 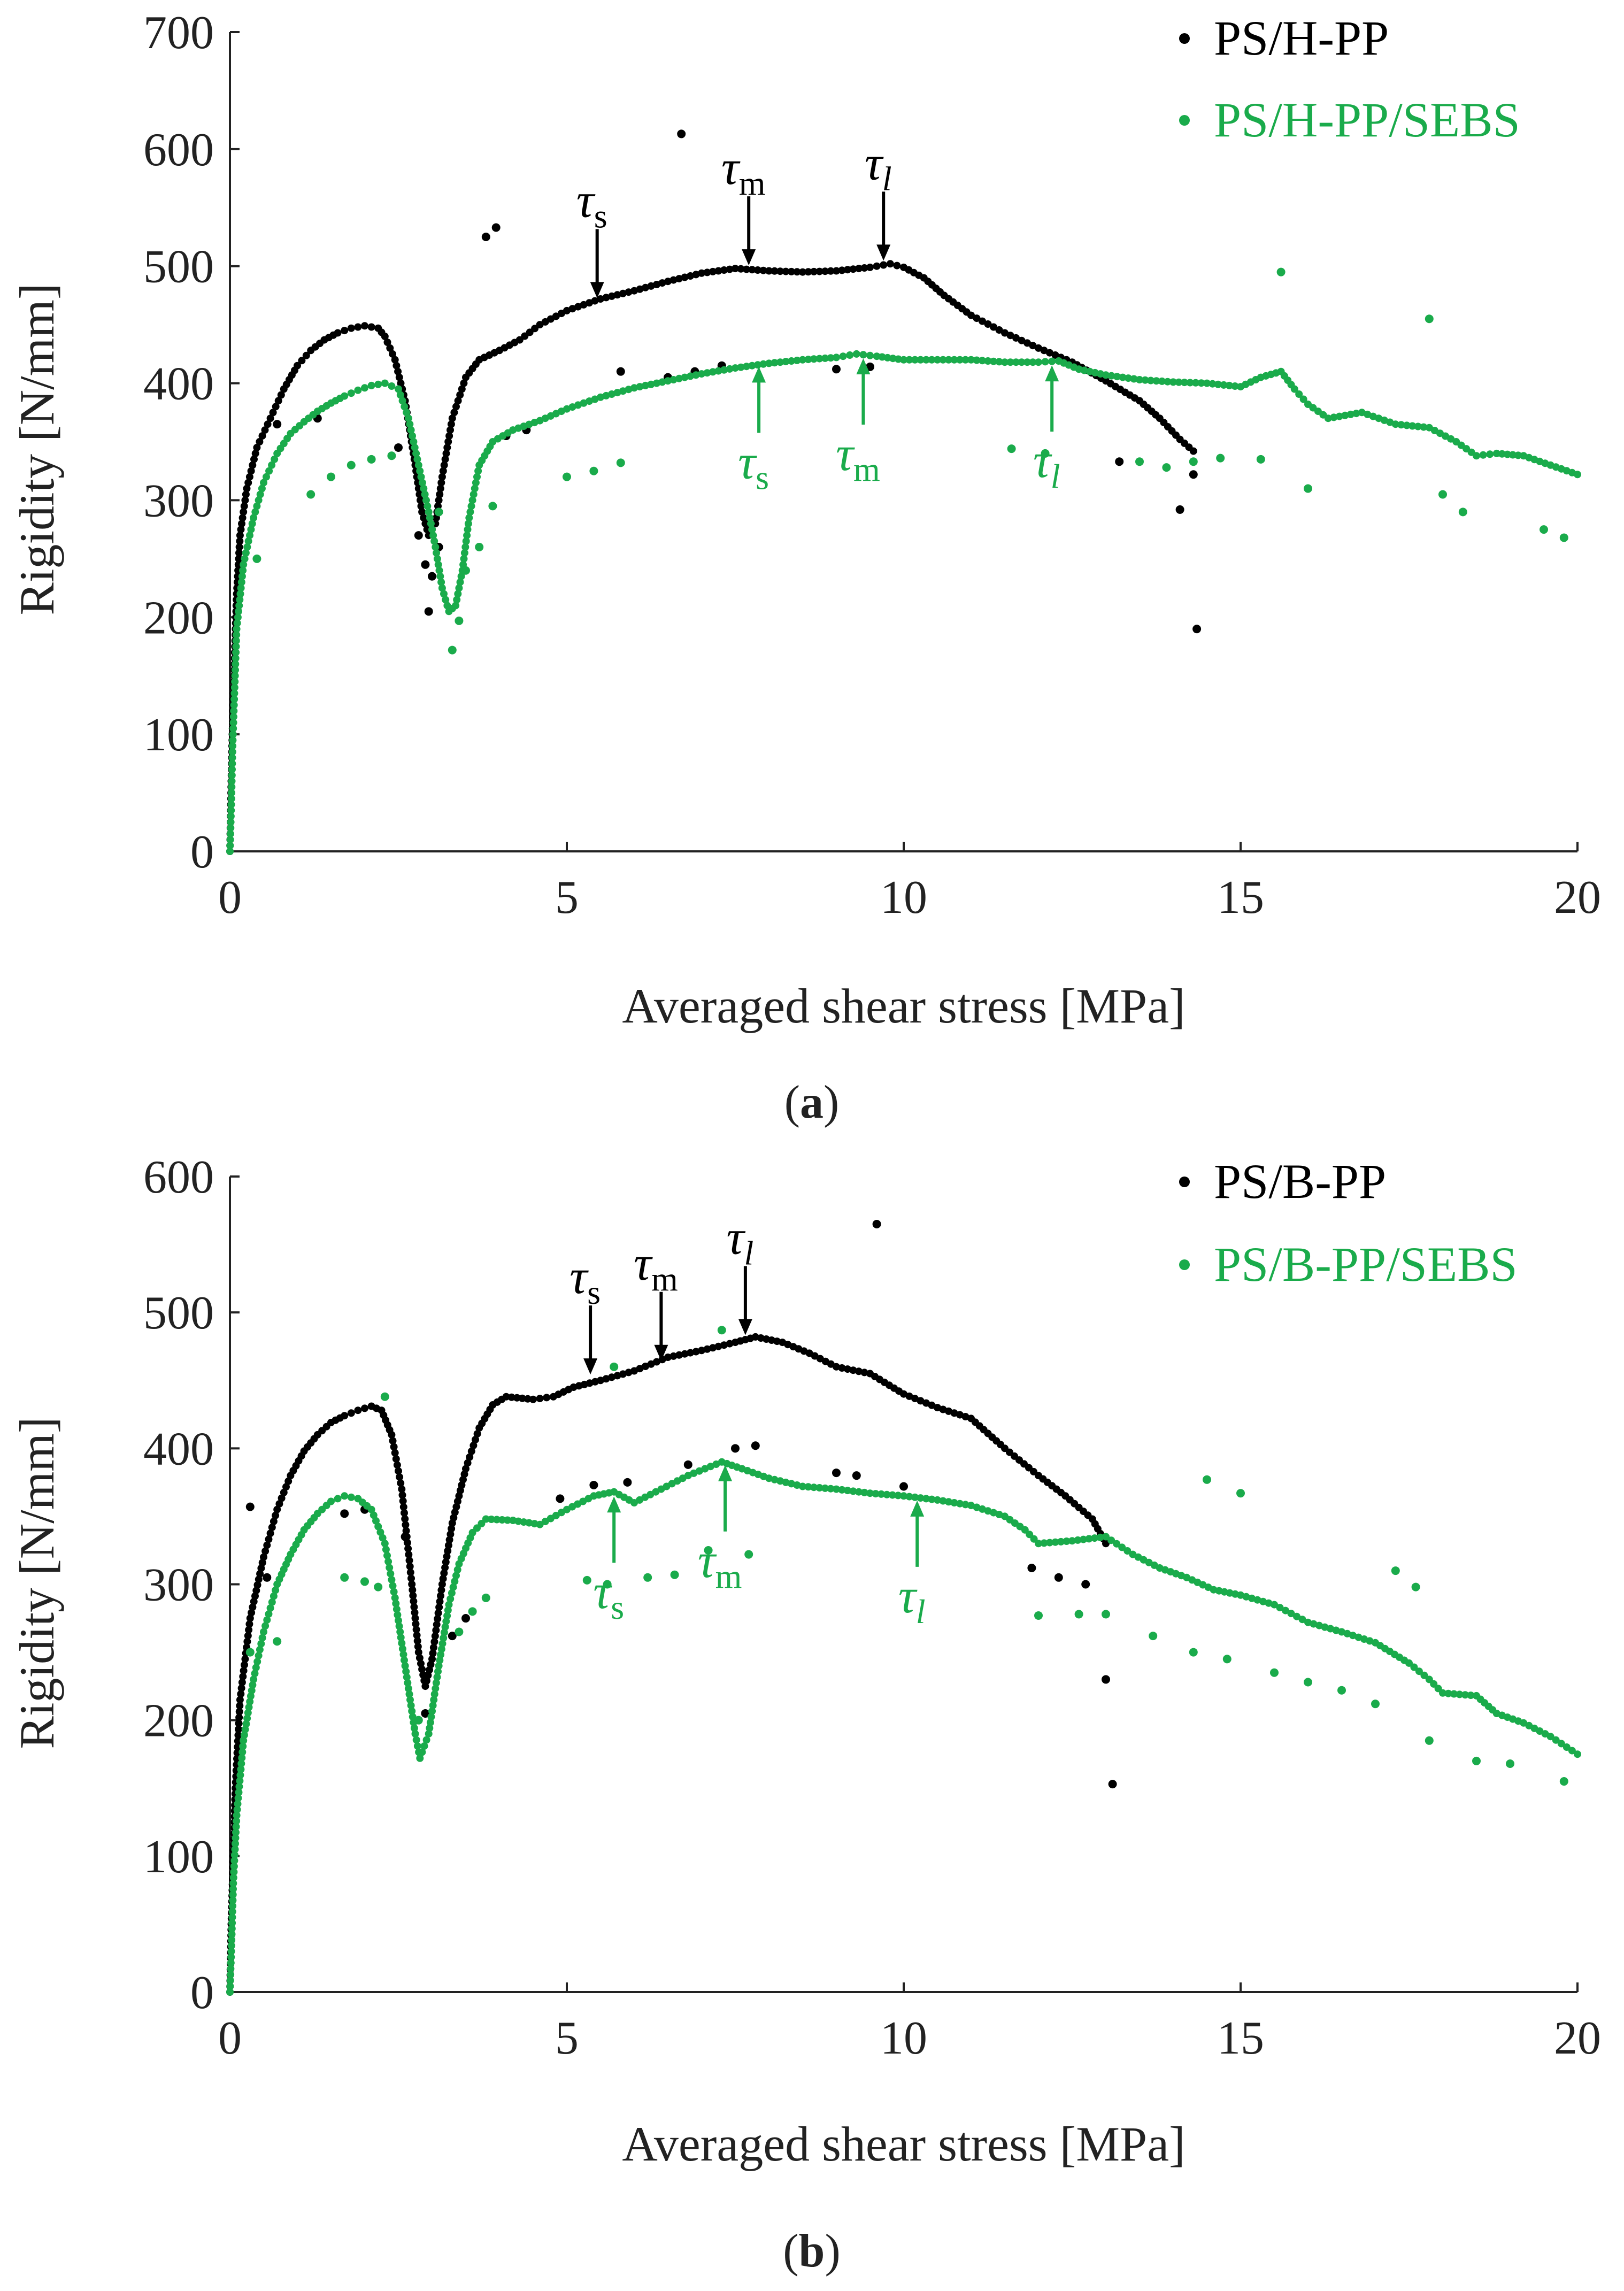 What do you see at coordinates (1301, 38) in the screenshot?
I see `legend-label-ps-h-pp: PS/H-PP` at bounding box center [1301, 38].